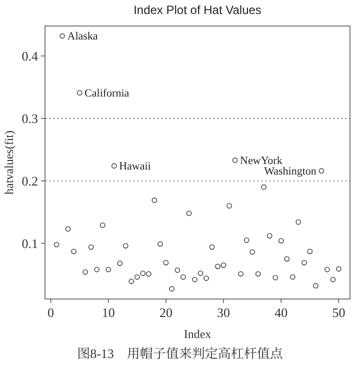  I want to click on annotation: NewYork, so click(261, 160).